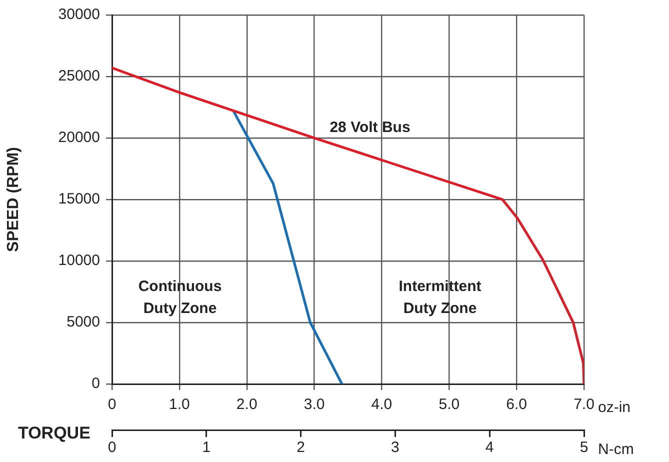 The width and height of the screenshot is (669, 462). I want to click on y-tick-label: 25000, so click(79, 76).